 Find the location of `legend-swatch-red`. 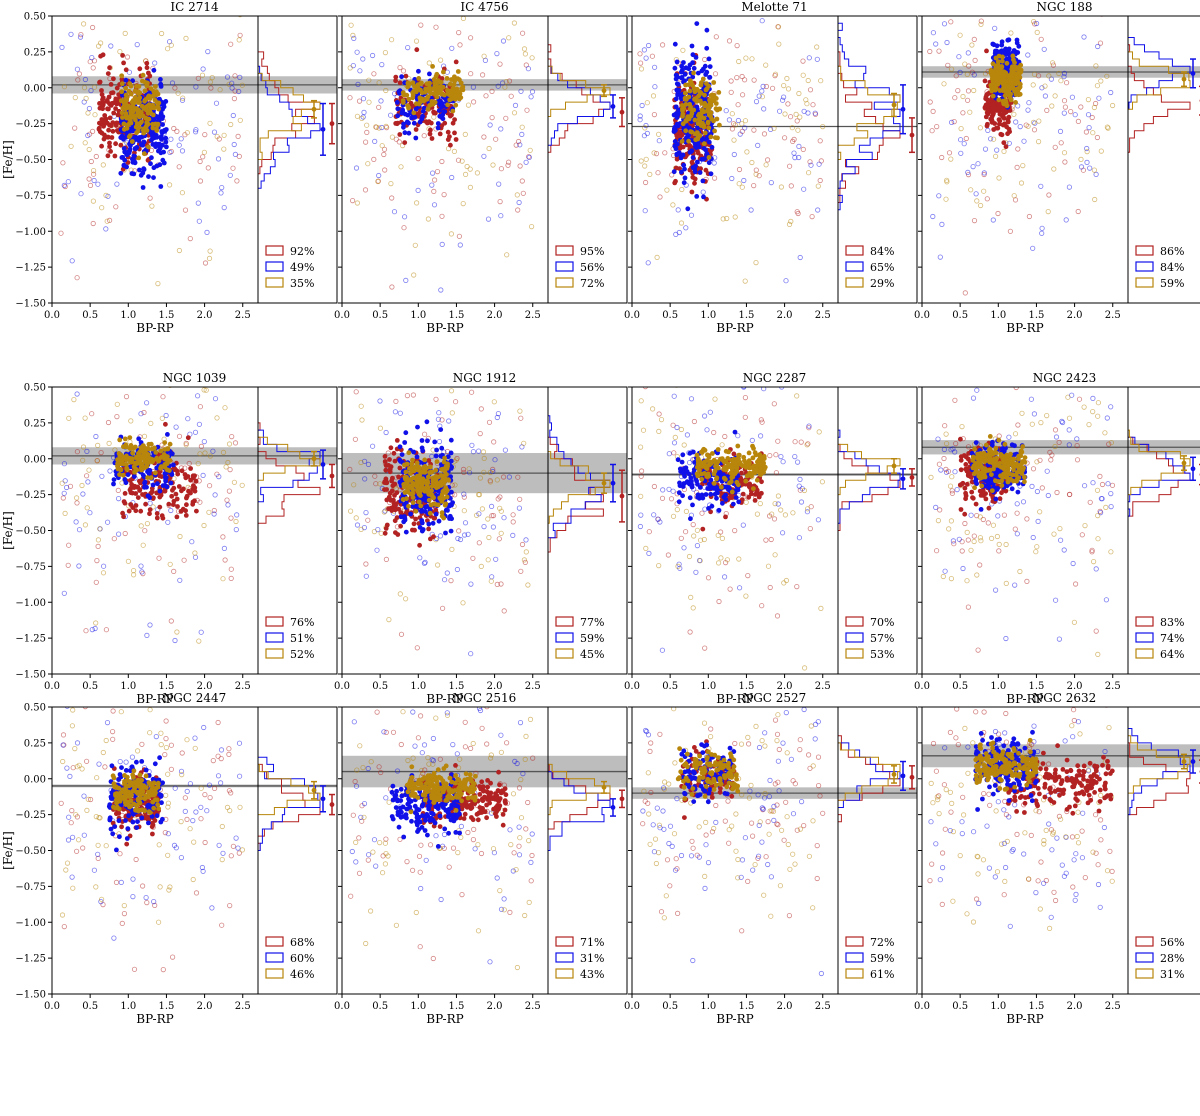

legend-swatch-red is located at coordinates (564, 250).